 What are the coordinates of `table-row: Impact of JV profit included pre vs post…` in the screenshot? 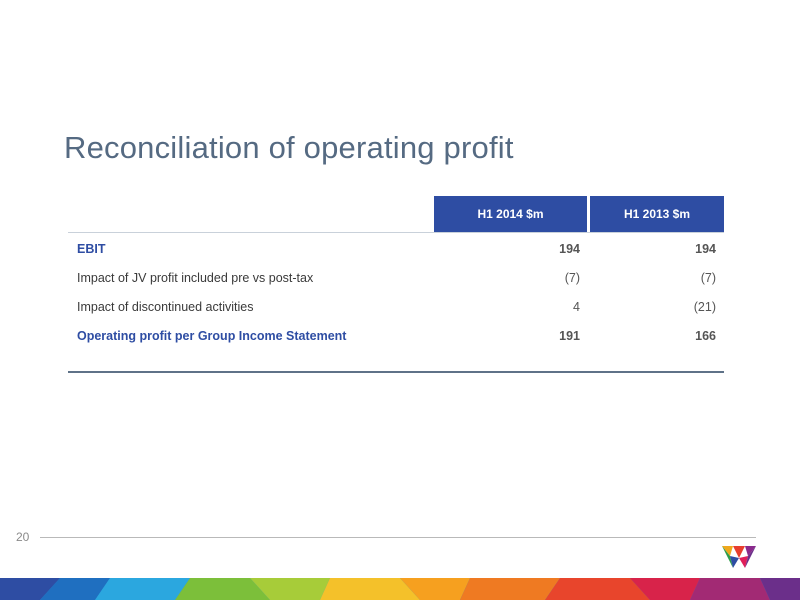 It's located at (396, 278).